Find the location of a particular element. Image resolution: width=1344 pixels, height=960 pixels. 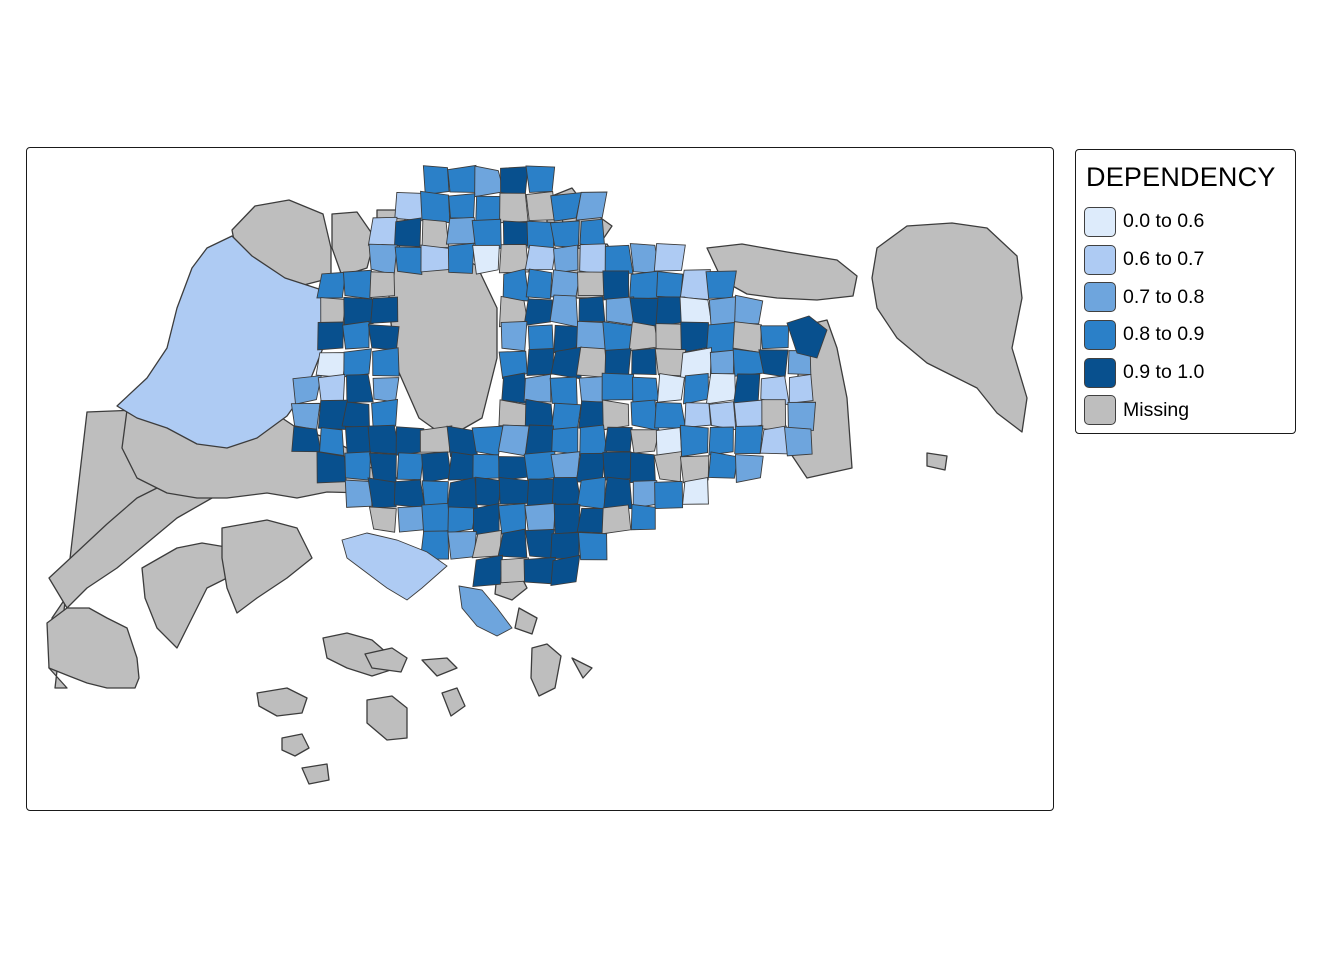

legend-item-0-to-06: 0.0 to 0.6 is located at coordinates (1144, 222).